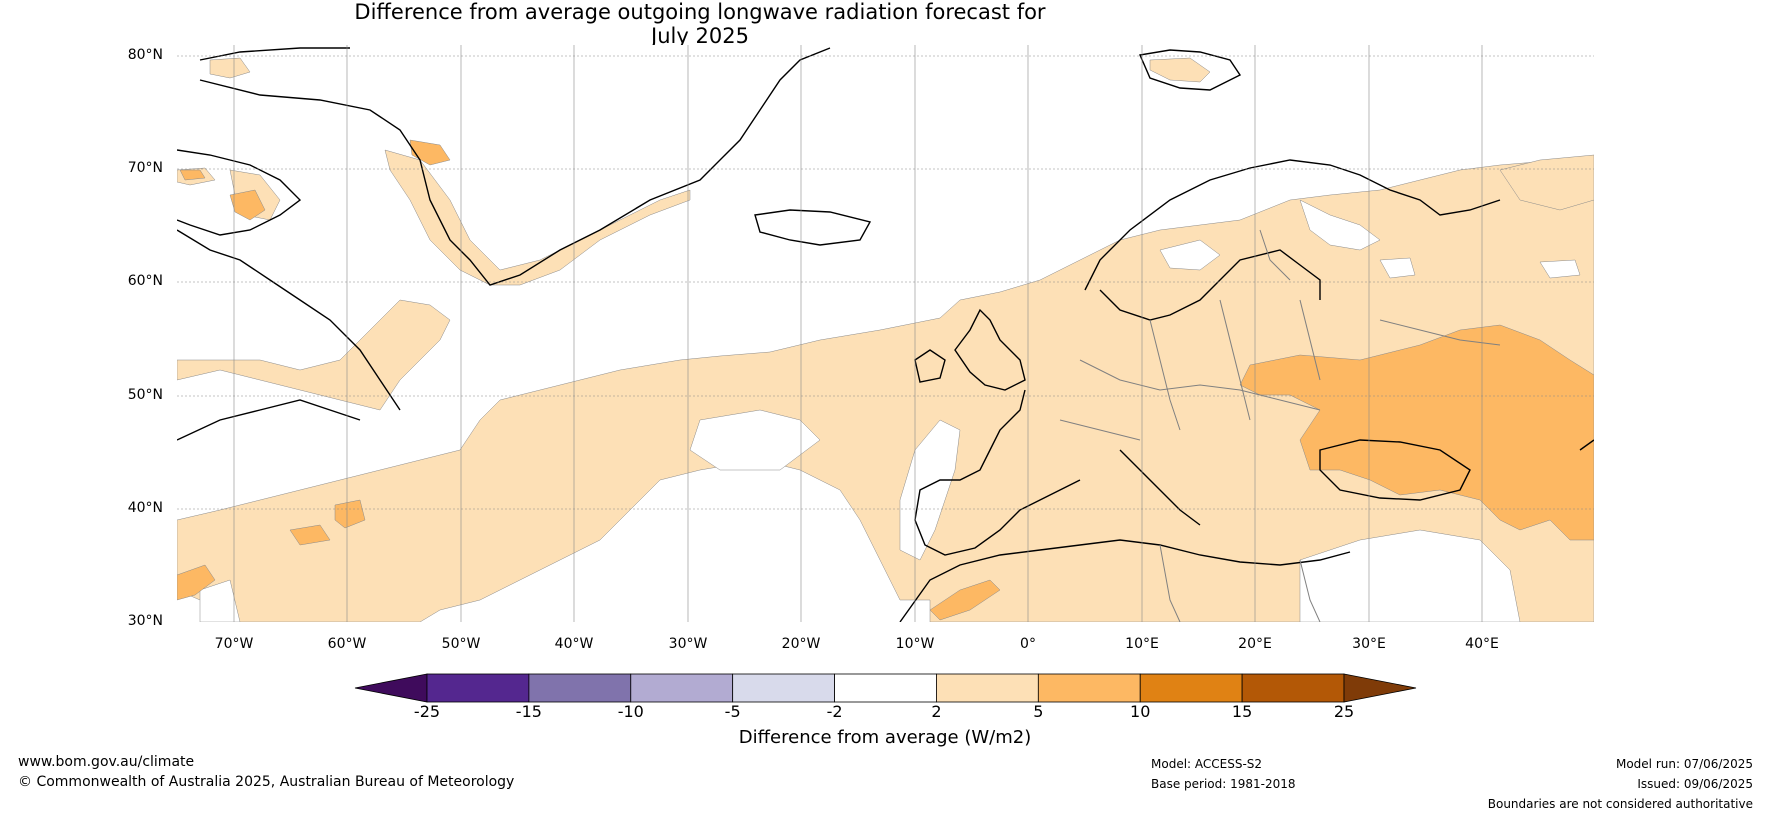  What do you see at coordinates (1142, 644) in the screenshot?
I see `lon-label-10e: 10°E` at bounding box center [1142, 644].